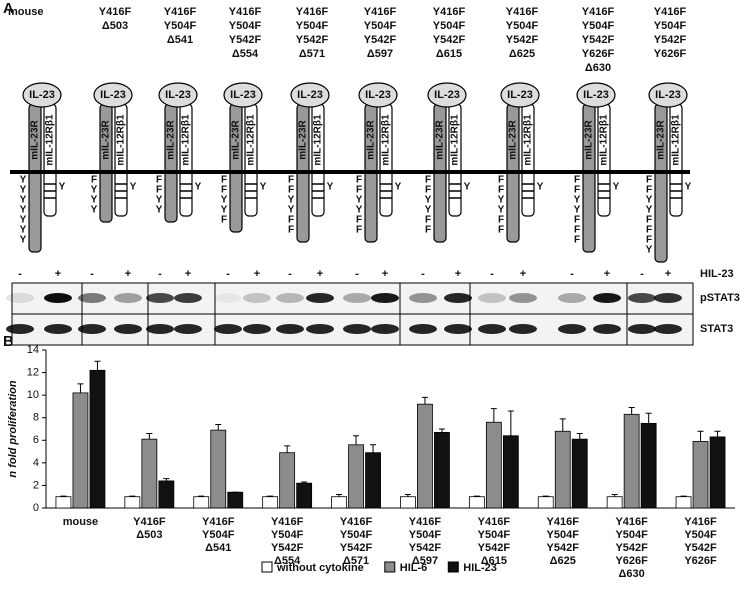 Image resolution: width=745 pixels, height=602 pixels. Describe the element at coordinates (598, 54) in the screenshot. I see `construct-label: Y626F` at that location.